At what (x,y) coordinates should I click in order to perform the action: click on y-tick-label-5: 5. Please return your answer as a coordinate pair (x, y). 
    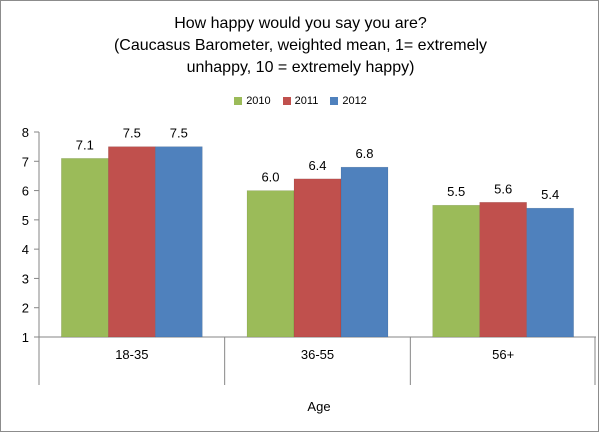
    Looking at the image, I should click on (25, 220).